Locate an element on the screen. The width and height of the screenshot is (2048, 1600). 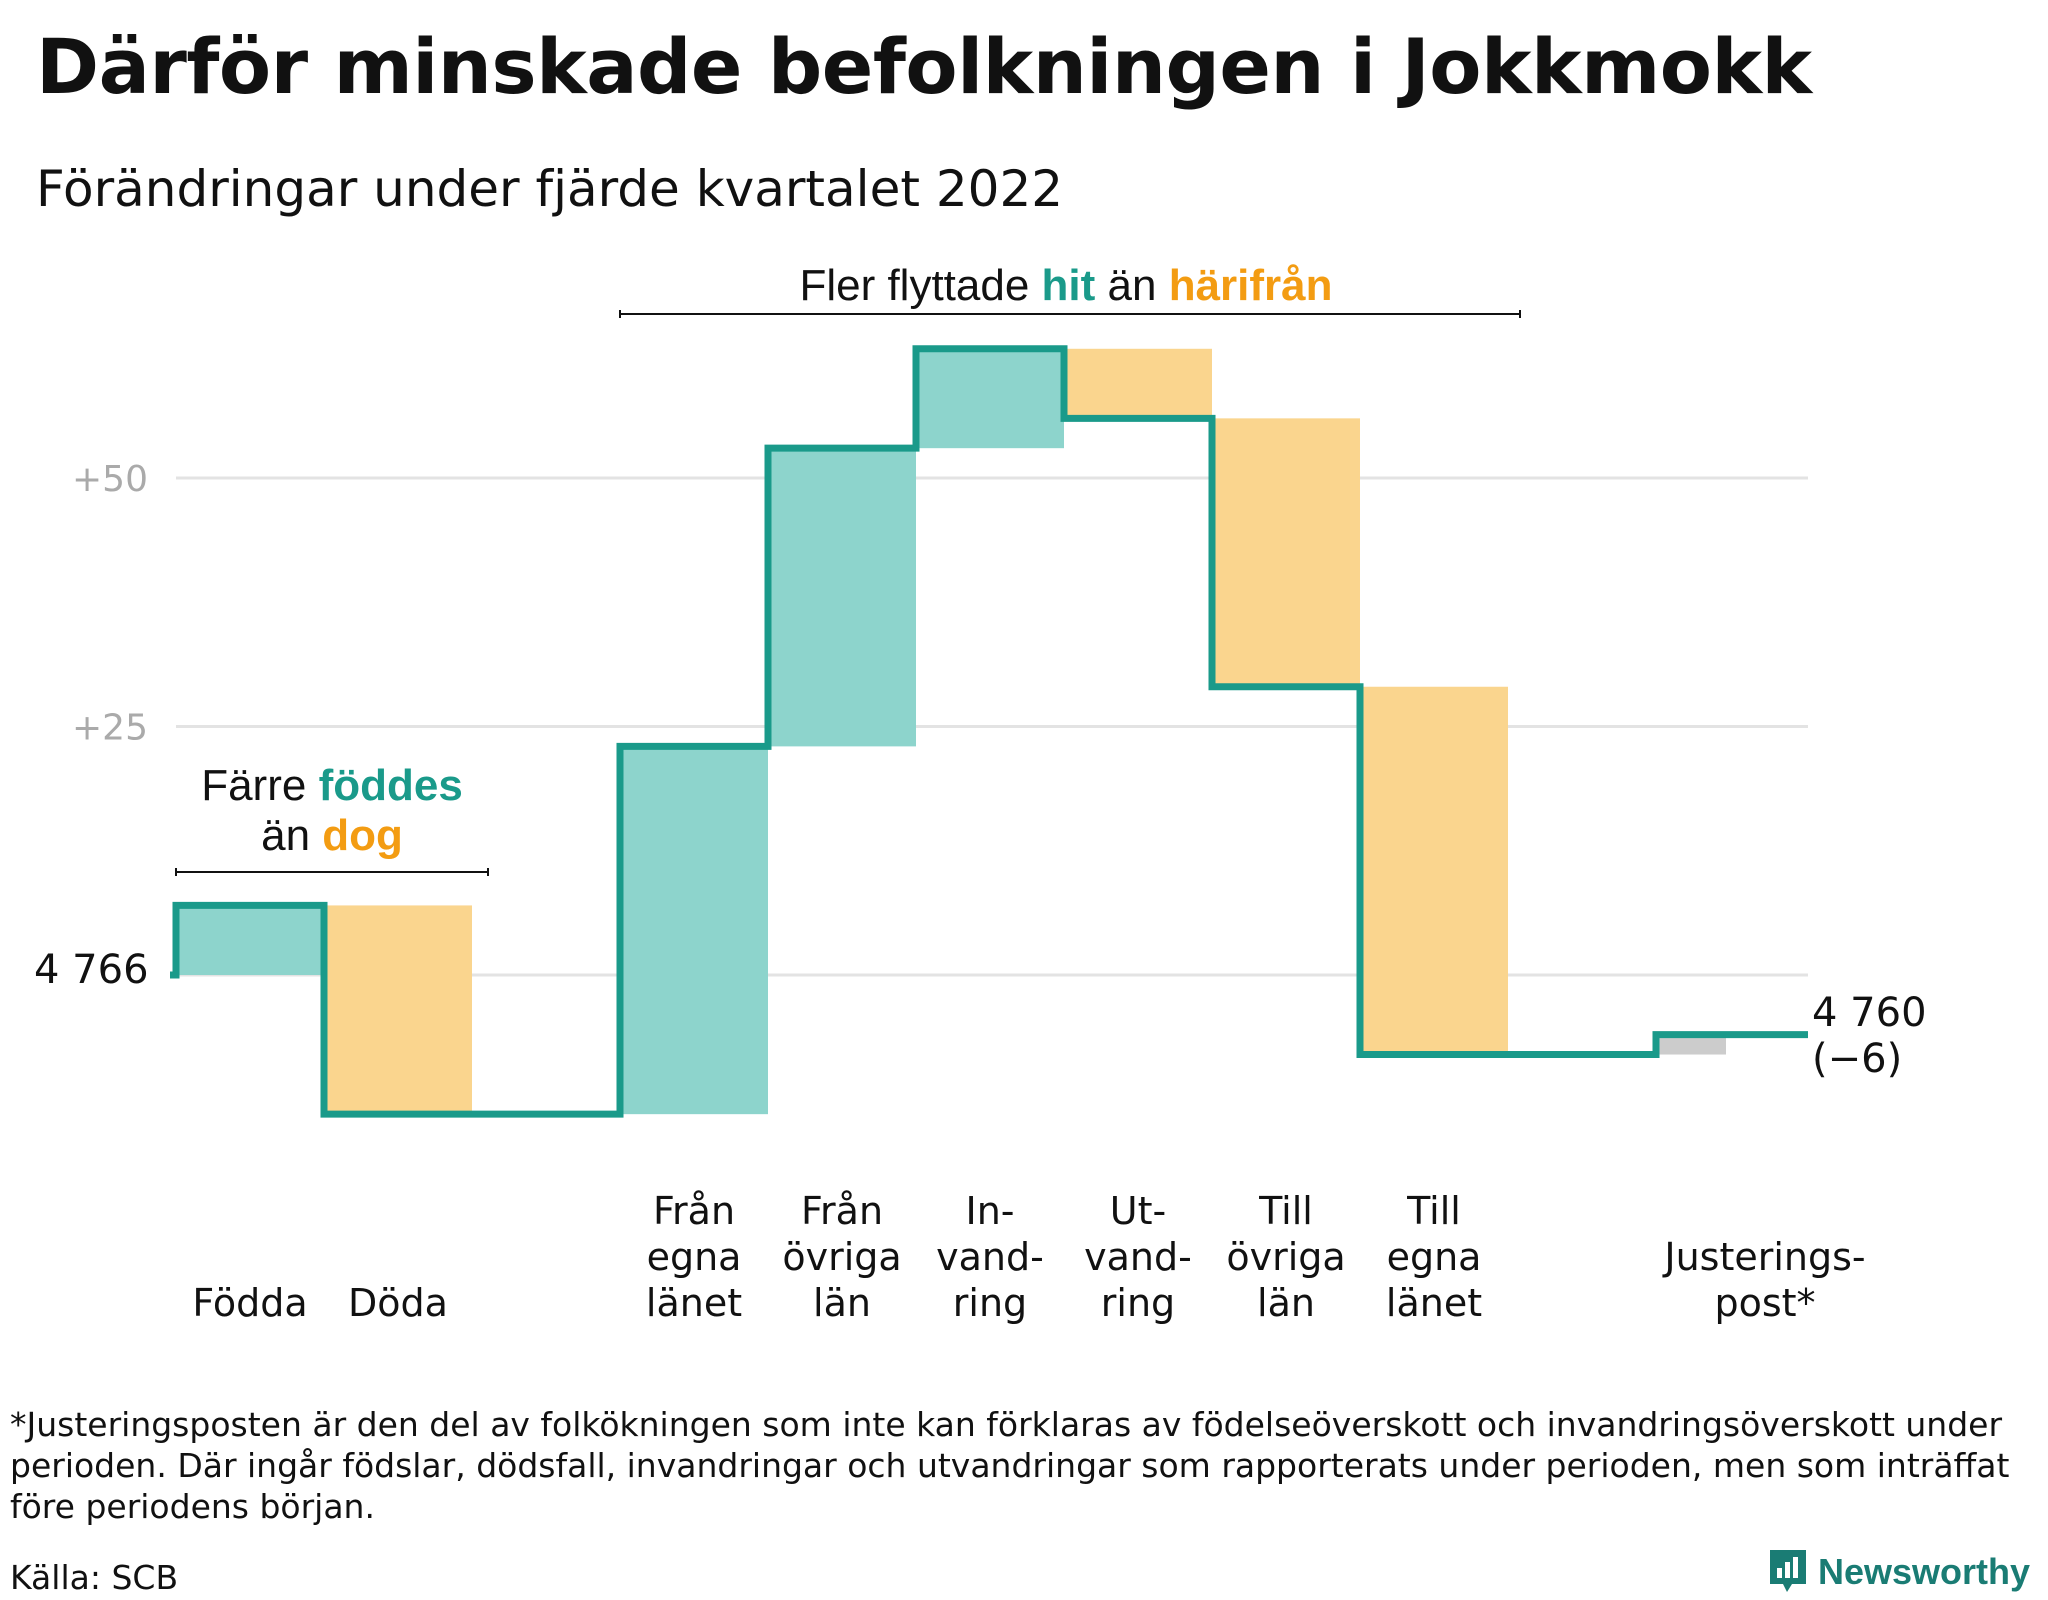
end-value-label: 4 760 is located at coordinates (1869, 1013).